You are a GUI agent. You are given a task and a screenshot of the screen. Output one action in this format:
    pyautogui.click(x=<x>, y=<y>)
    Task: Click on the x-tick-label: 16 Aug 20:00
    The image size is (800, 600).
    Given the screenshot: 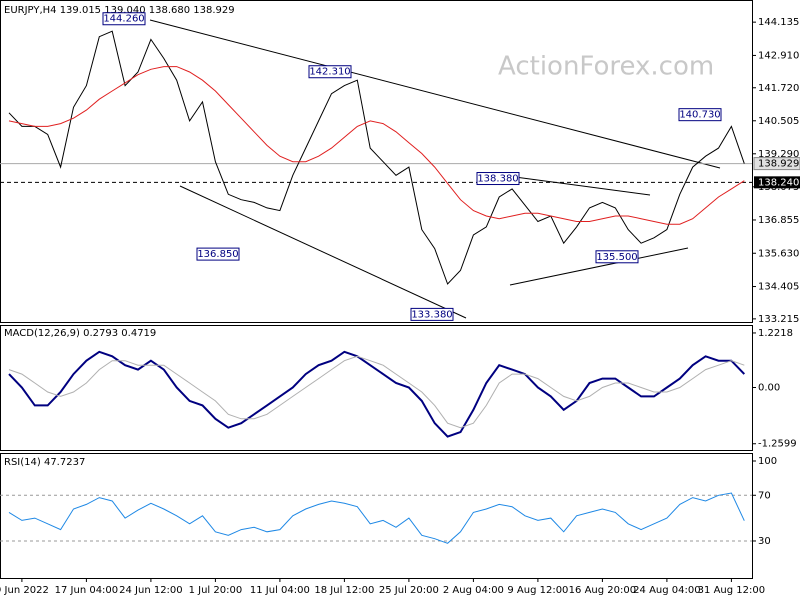 What is the action you would take?
    pyautogui.click(x=602, y=590)
    